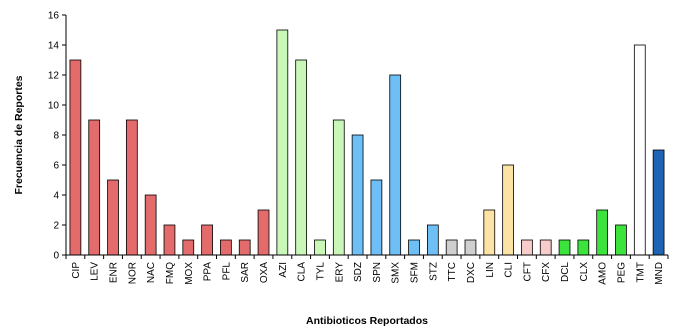  Describe the element at coordinates (54, 46) in the screenshot. I see `y-tick-label: 14` at that location.